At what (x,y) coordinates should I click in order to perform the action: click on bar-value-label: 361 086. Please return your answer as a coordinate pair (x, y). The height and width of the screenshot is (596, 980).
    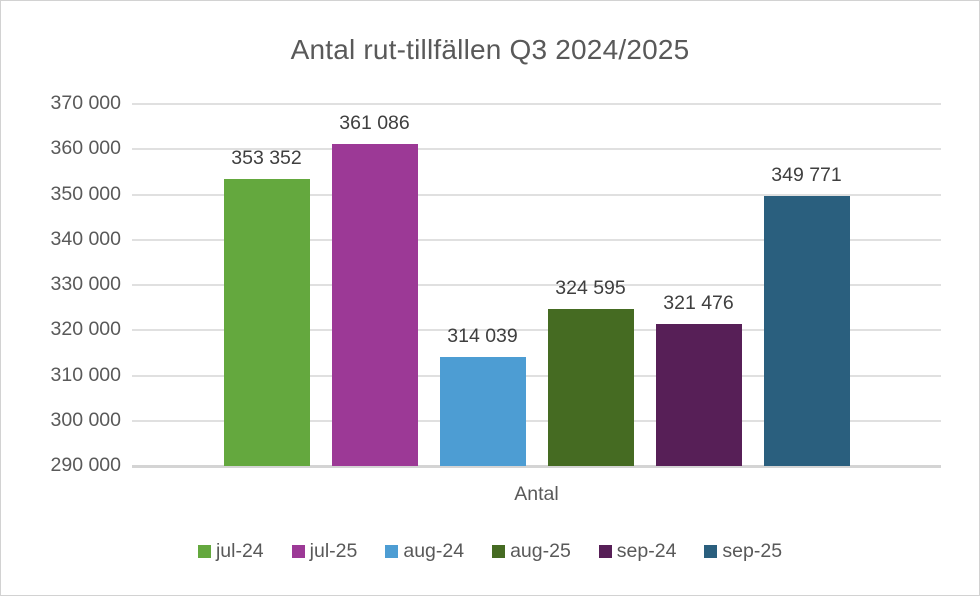
    Looking at the image, I should click on (374, 123).